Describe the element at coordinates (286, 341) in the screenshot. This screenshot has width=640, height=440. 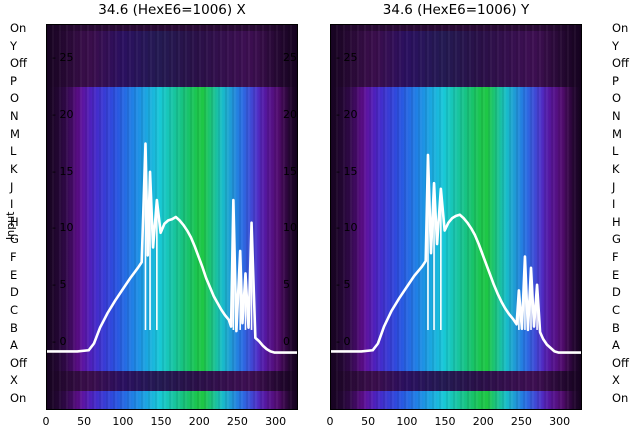
I see `y-tick-right-x: 0` at that location.